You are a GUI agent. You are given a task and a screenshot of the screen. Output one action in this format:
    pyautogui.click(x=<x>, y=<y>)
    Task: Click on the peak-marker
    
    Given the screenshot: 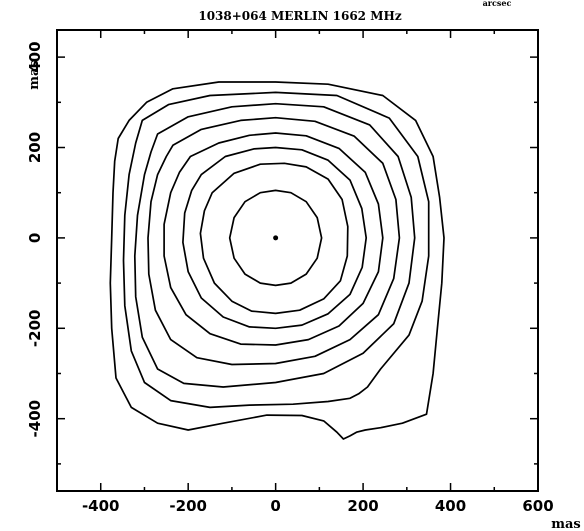 What is the action you would take?
    pyautogui.click(x=276, y=238)
    